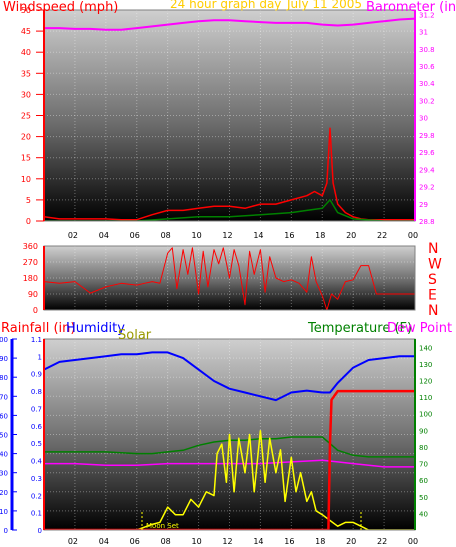  I want to click on barometer-tick-label: 29, so click(423, 205).